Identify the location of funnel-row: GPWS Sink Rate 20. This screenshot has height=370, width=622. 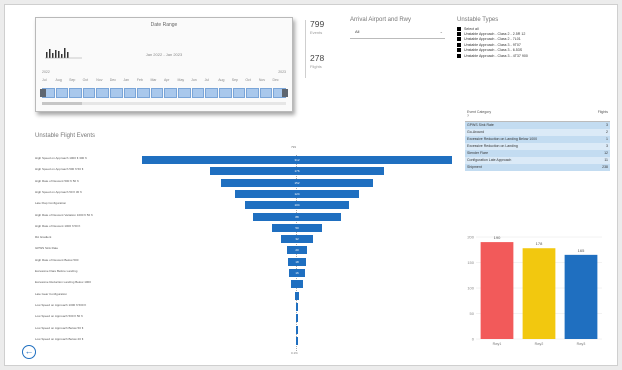
(245, 250).